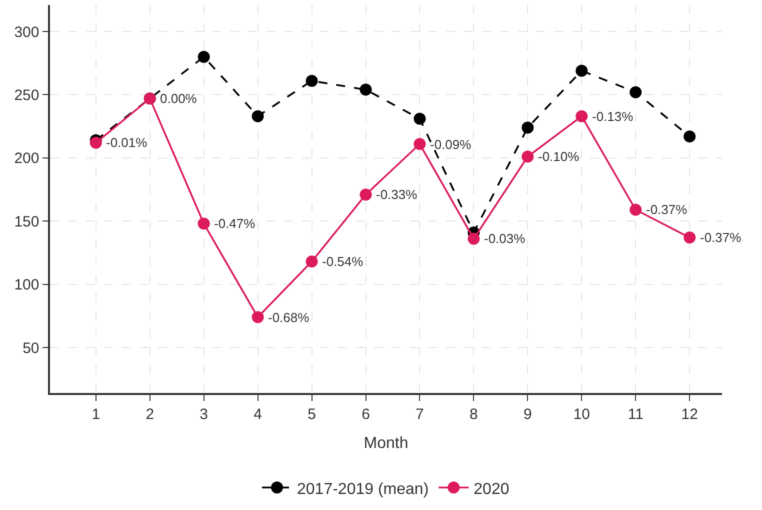  I want to click on legend-label: 2017-2019 (mean), so click(363, 489).